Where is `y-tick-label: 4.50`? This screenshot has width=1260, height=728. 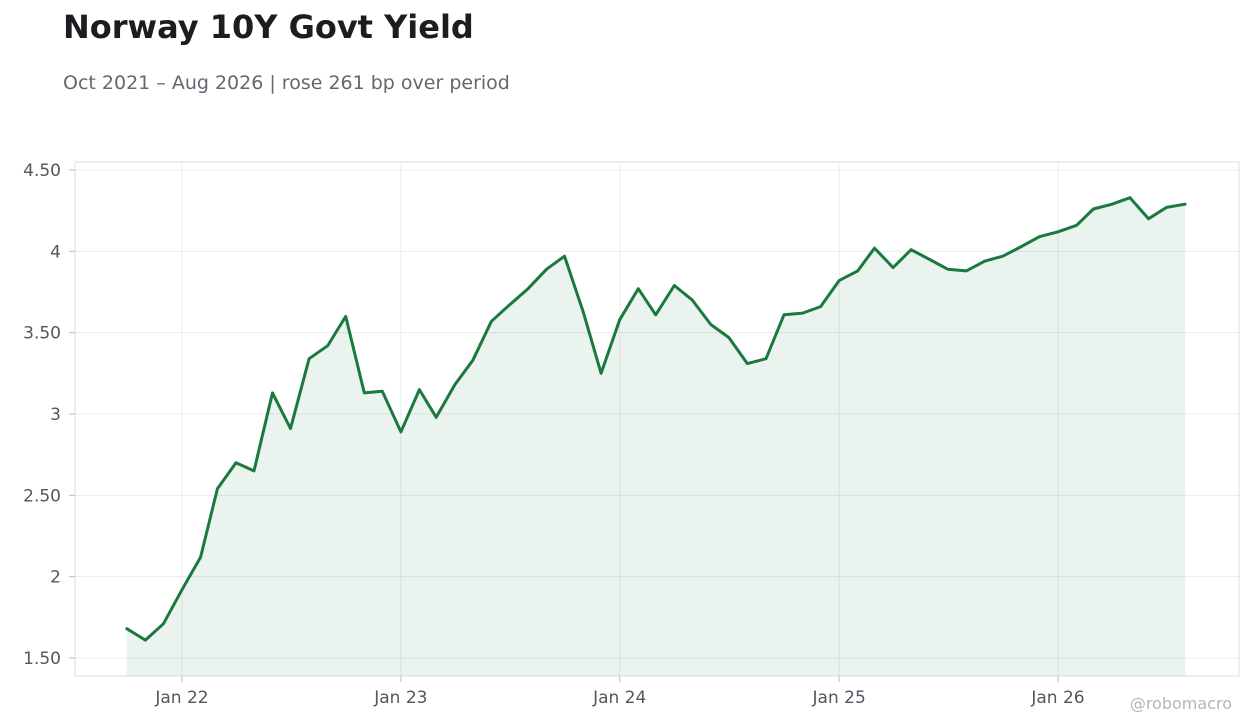 y-tick-label: 4.50 is located at coordinates (42, 171).